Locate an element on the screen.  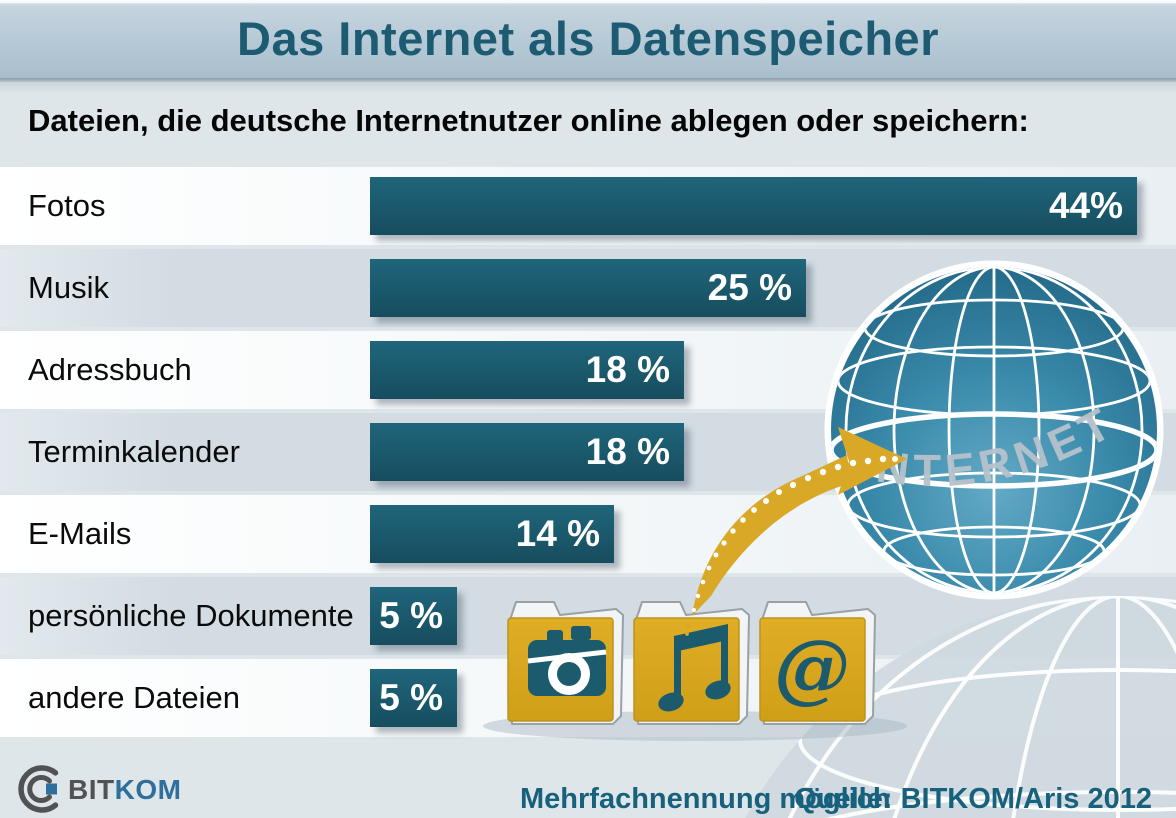
chart-row: E-Mails 14 % is located at coordinates (588, 534).